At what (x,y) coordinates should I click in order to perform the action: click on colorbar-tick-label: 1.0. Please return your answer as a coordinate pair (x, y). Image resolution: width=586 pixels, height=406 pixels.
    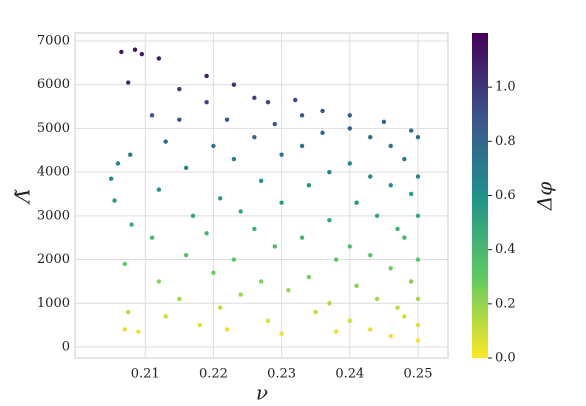
    Looking at the image, I should click on (505, 87).